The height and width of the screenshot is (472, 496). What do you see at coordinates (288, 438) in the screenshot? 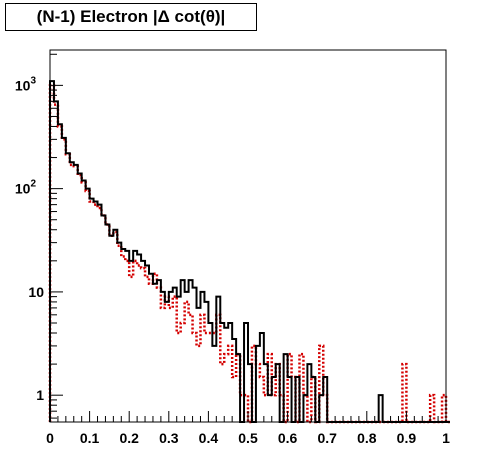
I see `x-tick-label: 0.6` at bounding box center [288, 438].